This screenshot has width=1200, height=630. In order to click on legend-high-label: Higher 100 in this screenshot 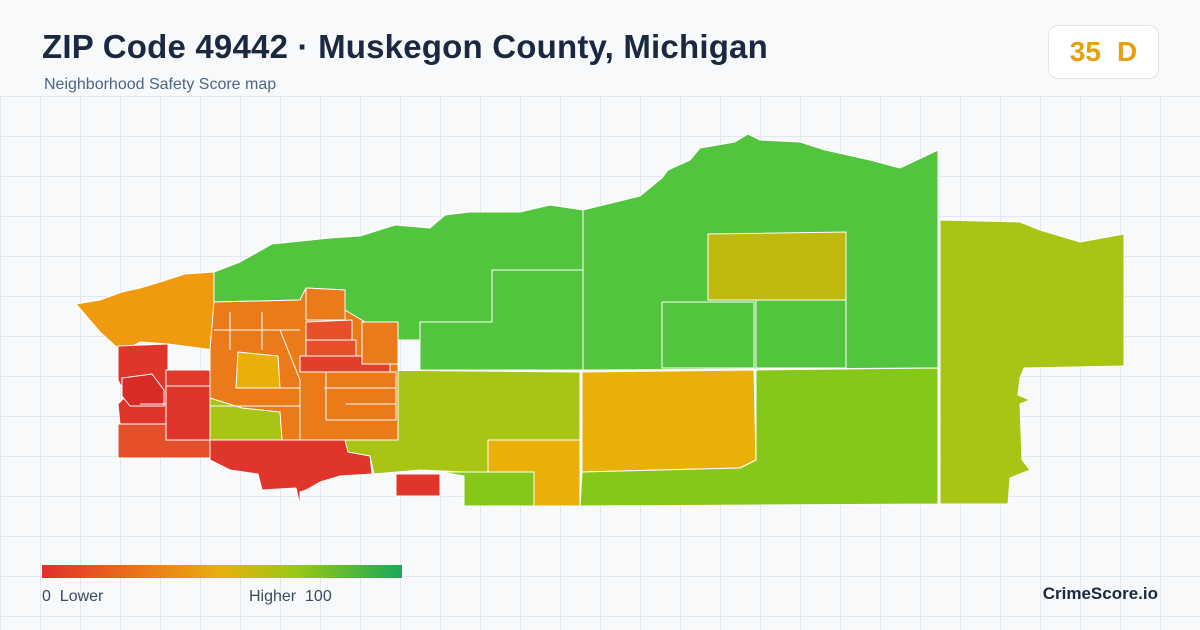, I will do `click(290, 597)`.